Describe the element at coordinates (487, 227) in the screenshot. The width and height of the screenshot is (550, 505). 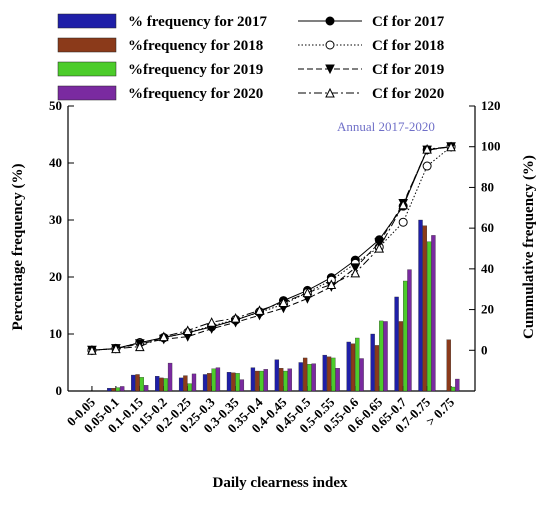
I see `y-right-tick-label: 60` at that location.